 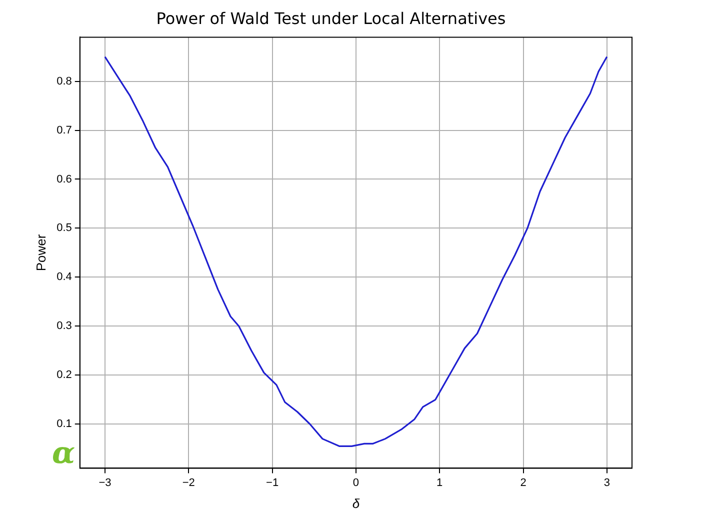 What do you see at coordinates (64, 326) in the screenshot?
I see `y-tick-label: 0.3` at bounding box center [64, 326].